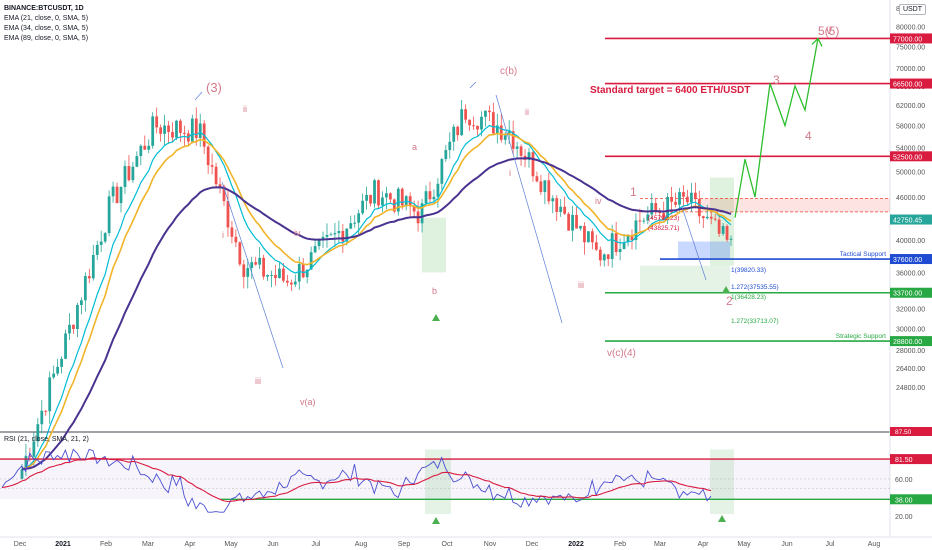 This screenshot has height=550, width=932. What do you see at coordinates (191, 544) in the screenshot?
I see `time-tick-label: Apr` at bounding box center [191, 544].